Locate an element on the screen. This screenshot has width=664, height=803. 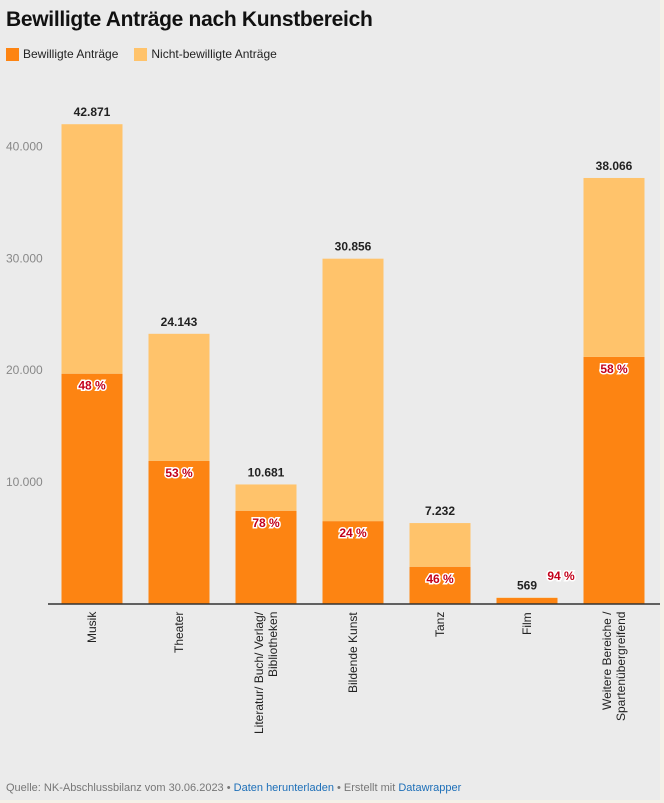
created: Erstellt mit is located at coordinates (369, 788).